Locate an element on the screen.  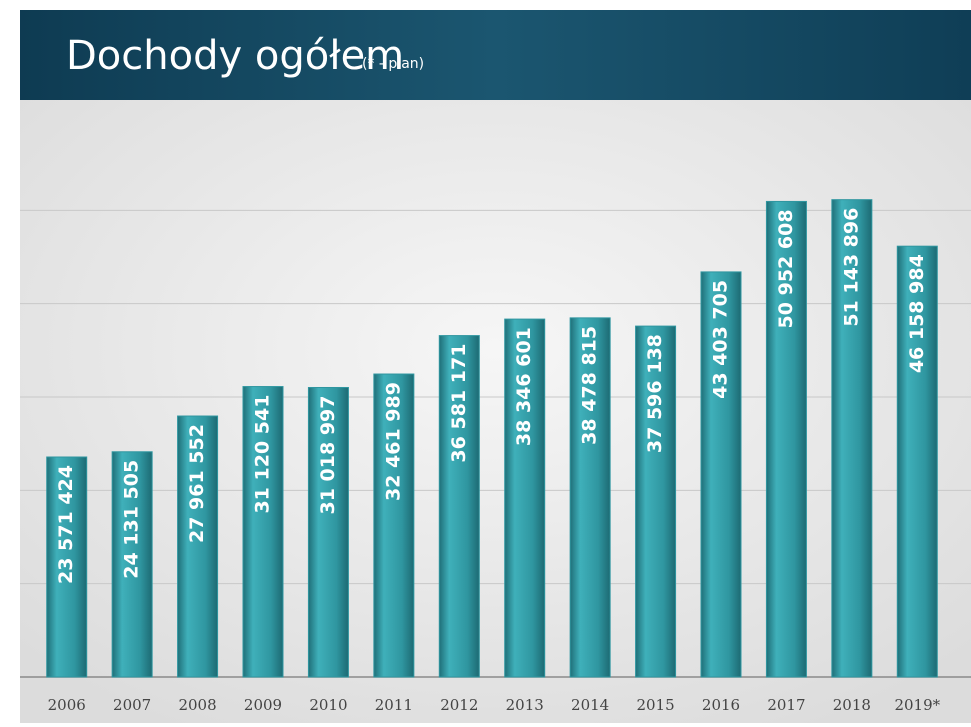
chart-title: Dochody ogółem is located at coordinates (235, 56).